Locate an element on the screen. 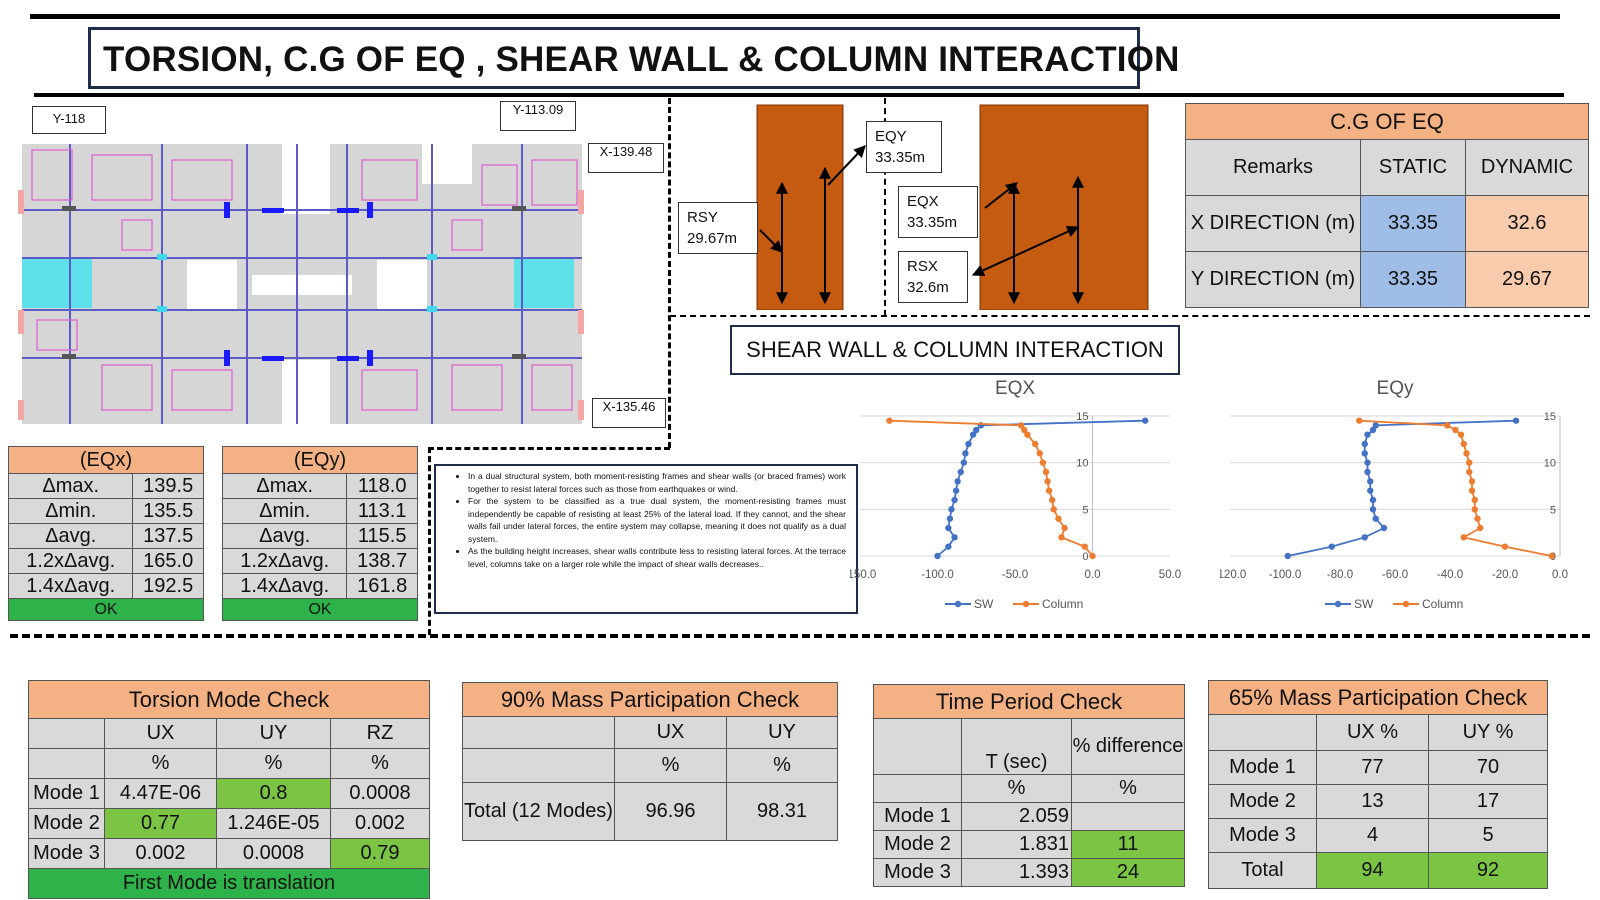 This screenshot has height=900, width=1600. annot-label: EQY is located at coordinates (891, 136).